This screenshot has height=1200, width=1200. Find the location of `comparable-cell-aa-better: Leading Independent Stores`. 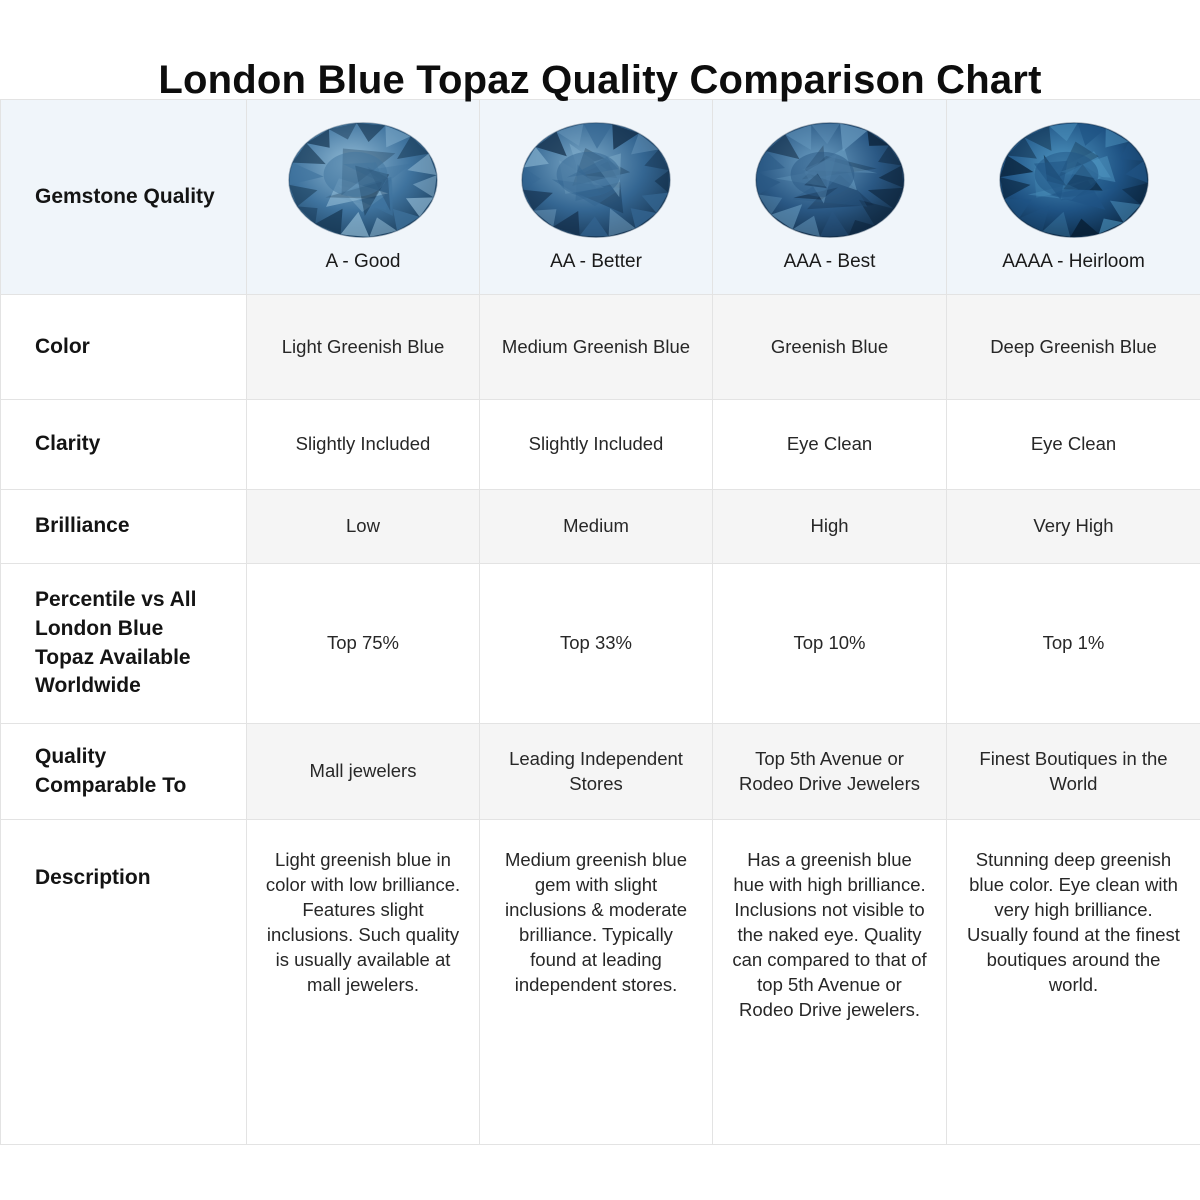

comparable-cell-aa-better: Leading Independent Stores is located at coordinates (596, 771).